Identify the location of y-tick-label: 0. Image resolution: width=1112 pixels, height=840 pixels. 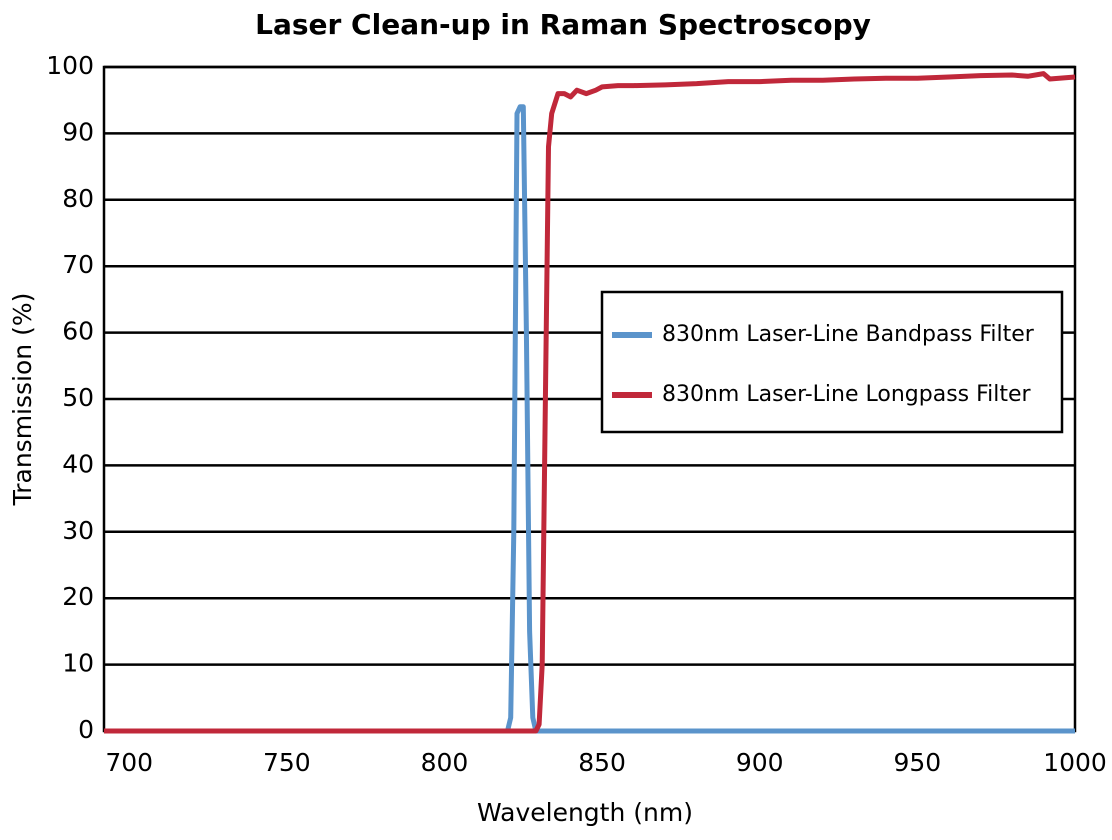
(86, 729).